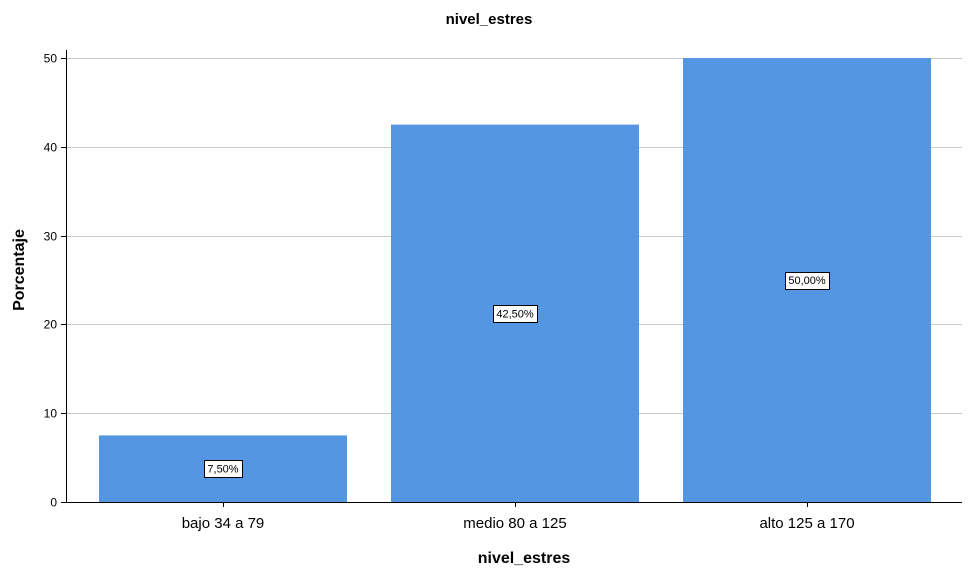 Image resolution: width=972 pixels, height=572 pixels. I want to click on x-axis-title: nivel_estres, so click(524, 558).